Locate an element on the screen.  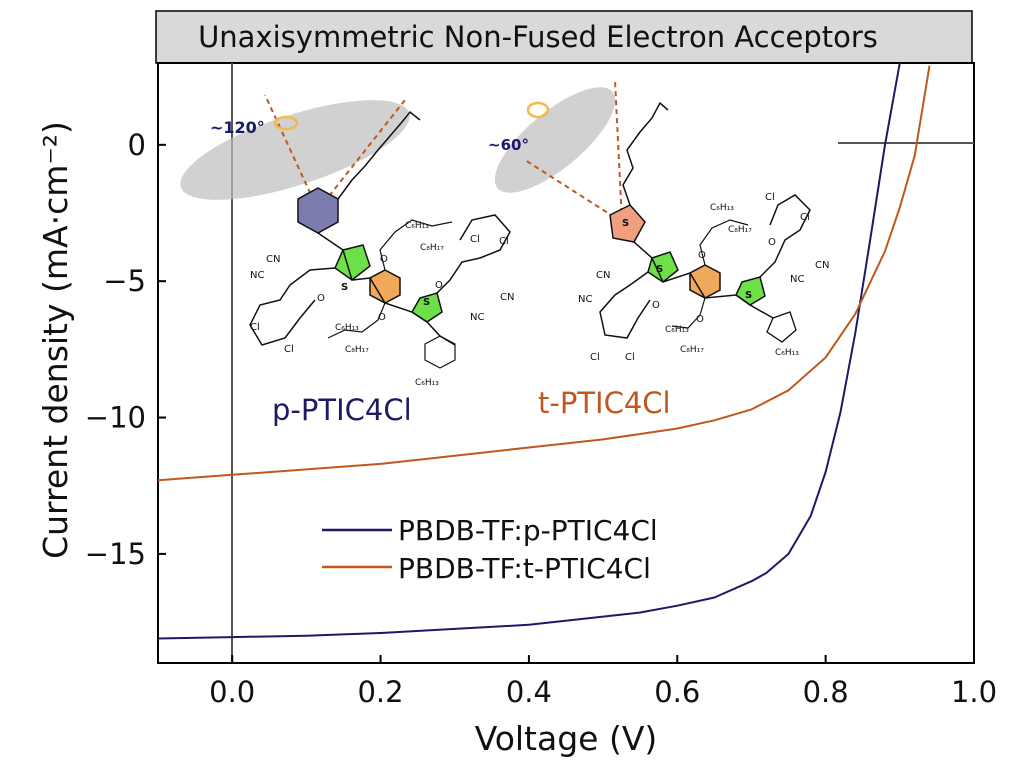
rotation-cone-left is located at coordinates (295, 150).